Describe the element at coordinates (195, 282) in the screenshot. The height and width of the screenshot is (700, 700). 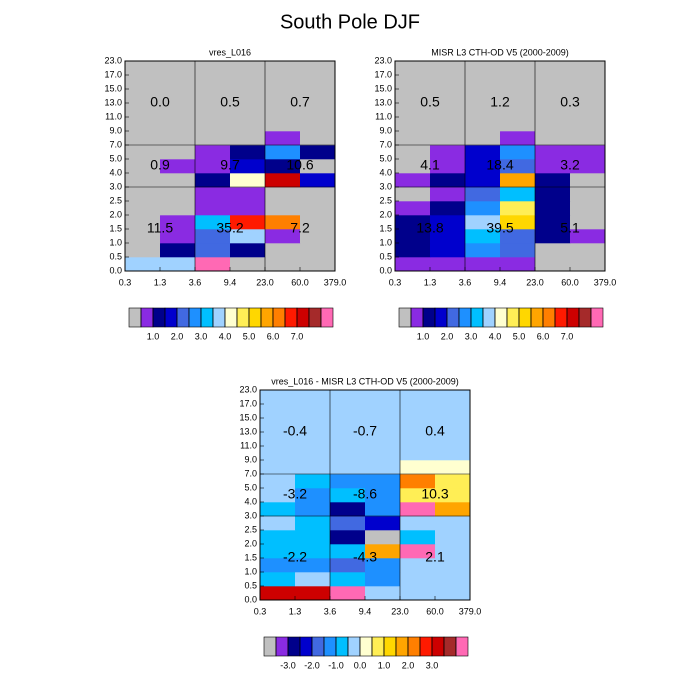
I see `x-tick-label: 3.6` at that location.